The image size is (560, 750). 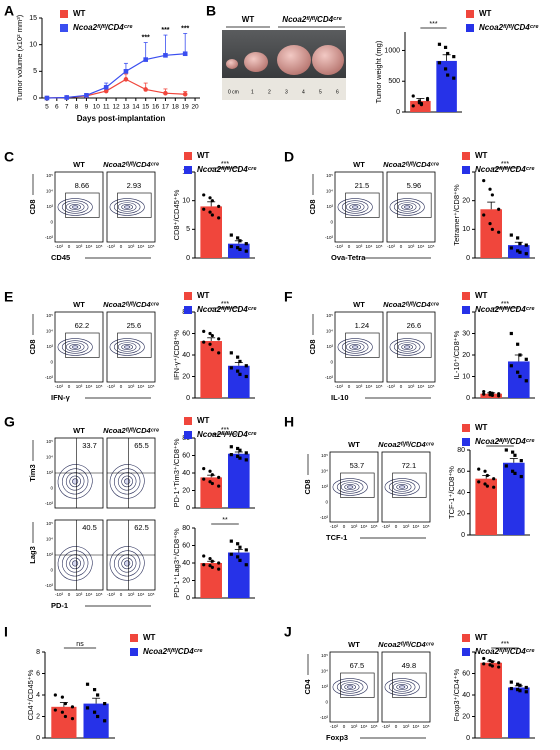 I want to click on significance: ***, so click(x=185, y=28).